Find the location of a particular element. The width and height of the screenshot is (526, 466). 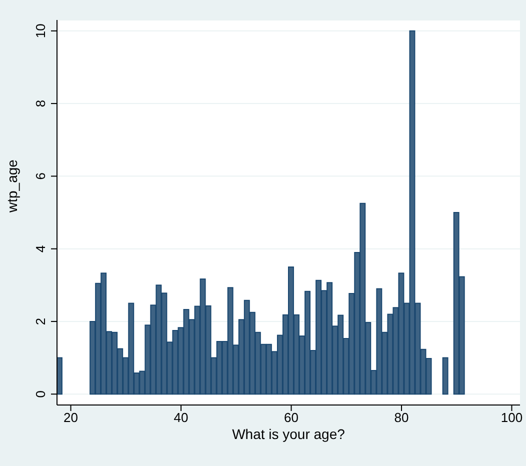

y-axis-title: wtp_age is located at coordinates (12, 186).